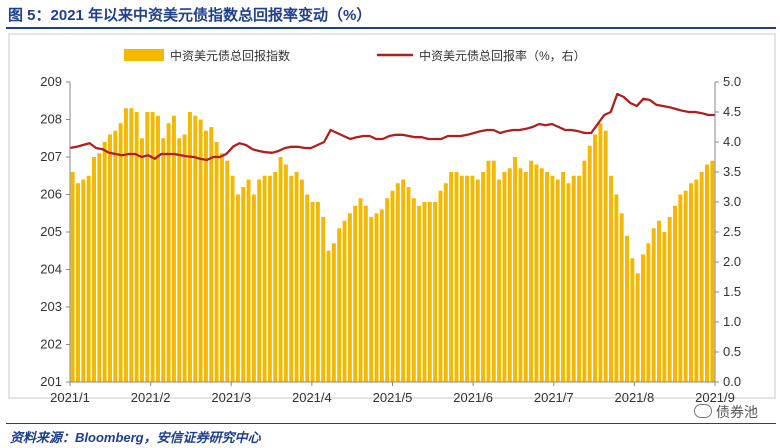  Describe the element at coordinates (51, 194) in the screenshot. I see `left-tick-label: 206` at that location.